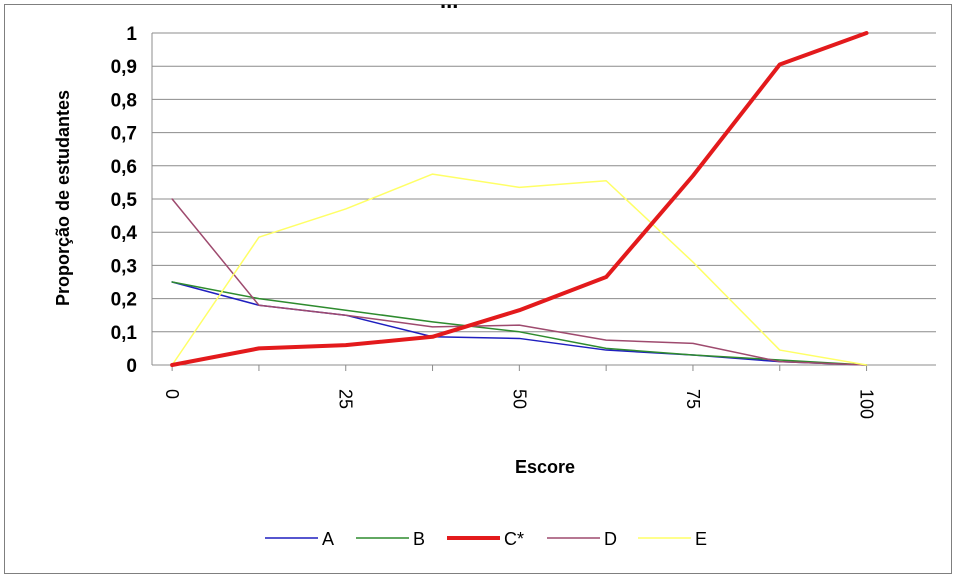 Image resolution: width=956 pixels, height=578 pixels. Describe the element at coordinates (124, 300) in the screenshot. I see `y-tick-label: 0,2` at that location.